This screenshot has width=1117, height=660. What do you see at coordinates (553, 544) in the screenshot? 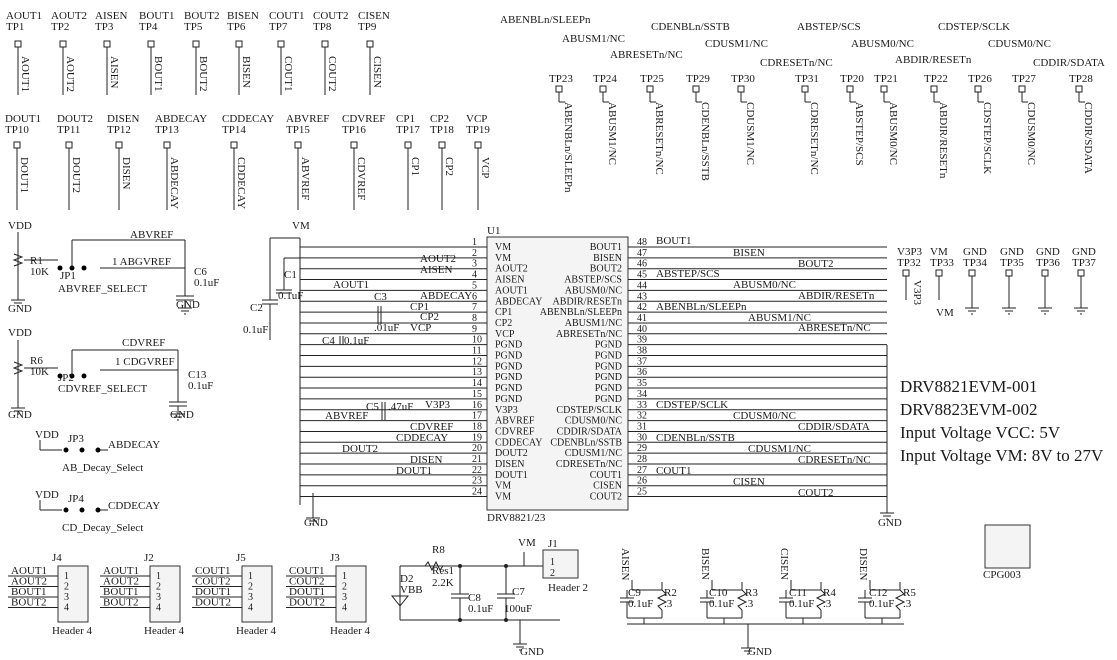
I see `component-label: J1` at bounding box center [553, 544].